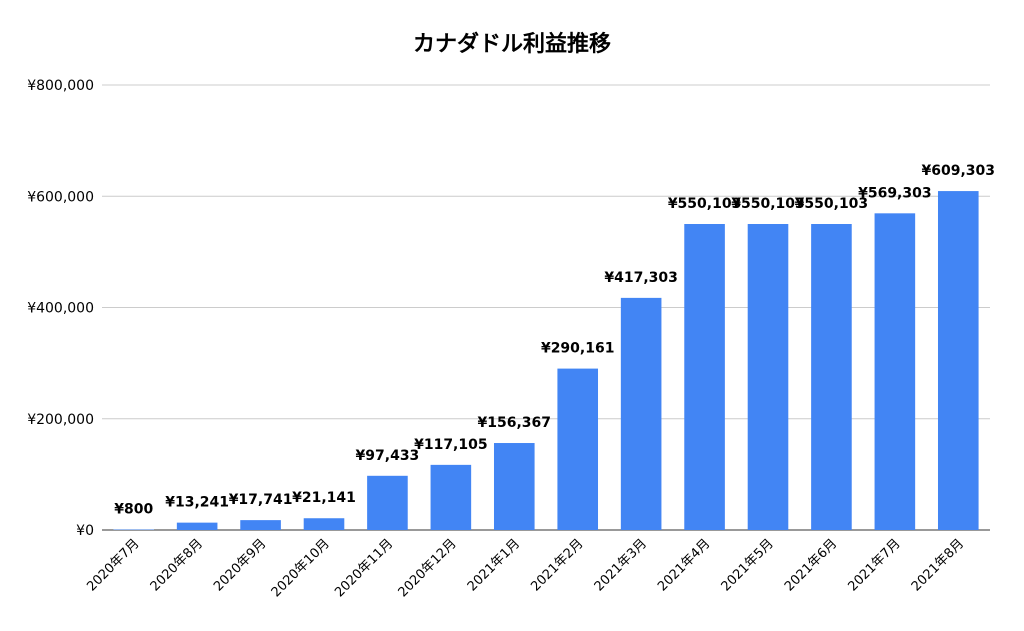  I want to click on x-tick-label: 2021年5月, so click(748, 565).